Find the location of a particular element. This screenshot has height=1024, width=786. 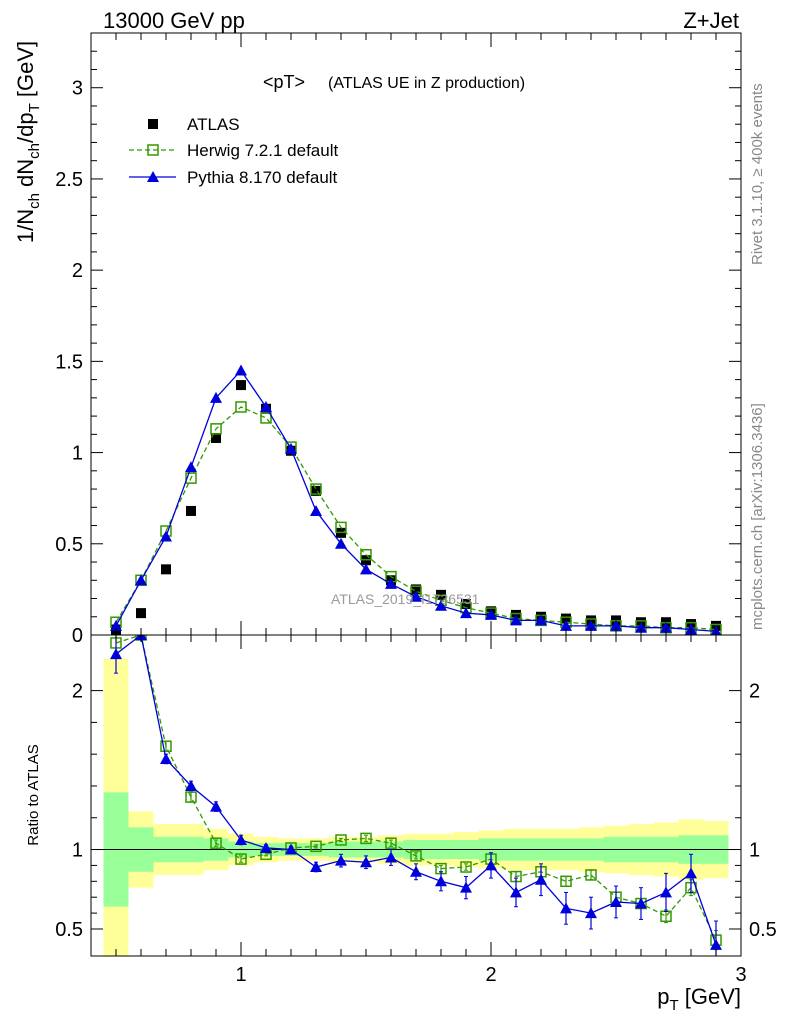

main-y-tick-label: 0.5 is located at coordinates (69, 545).